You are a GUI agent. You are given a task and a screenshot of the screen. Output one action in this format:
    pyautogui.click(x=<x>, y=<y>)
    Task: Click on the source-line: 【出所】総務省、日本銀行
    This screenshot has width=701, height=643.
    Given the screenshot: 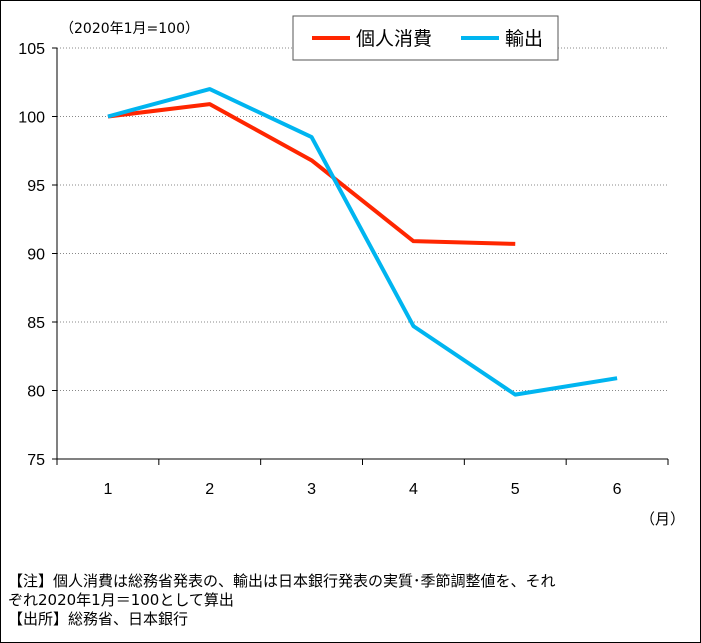 What is the action you would take?
    pyautogui.click(x=98, y=619)
    